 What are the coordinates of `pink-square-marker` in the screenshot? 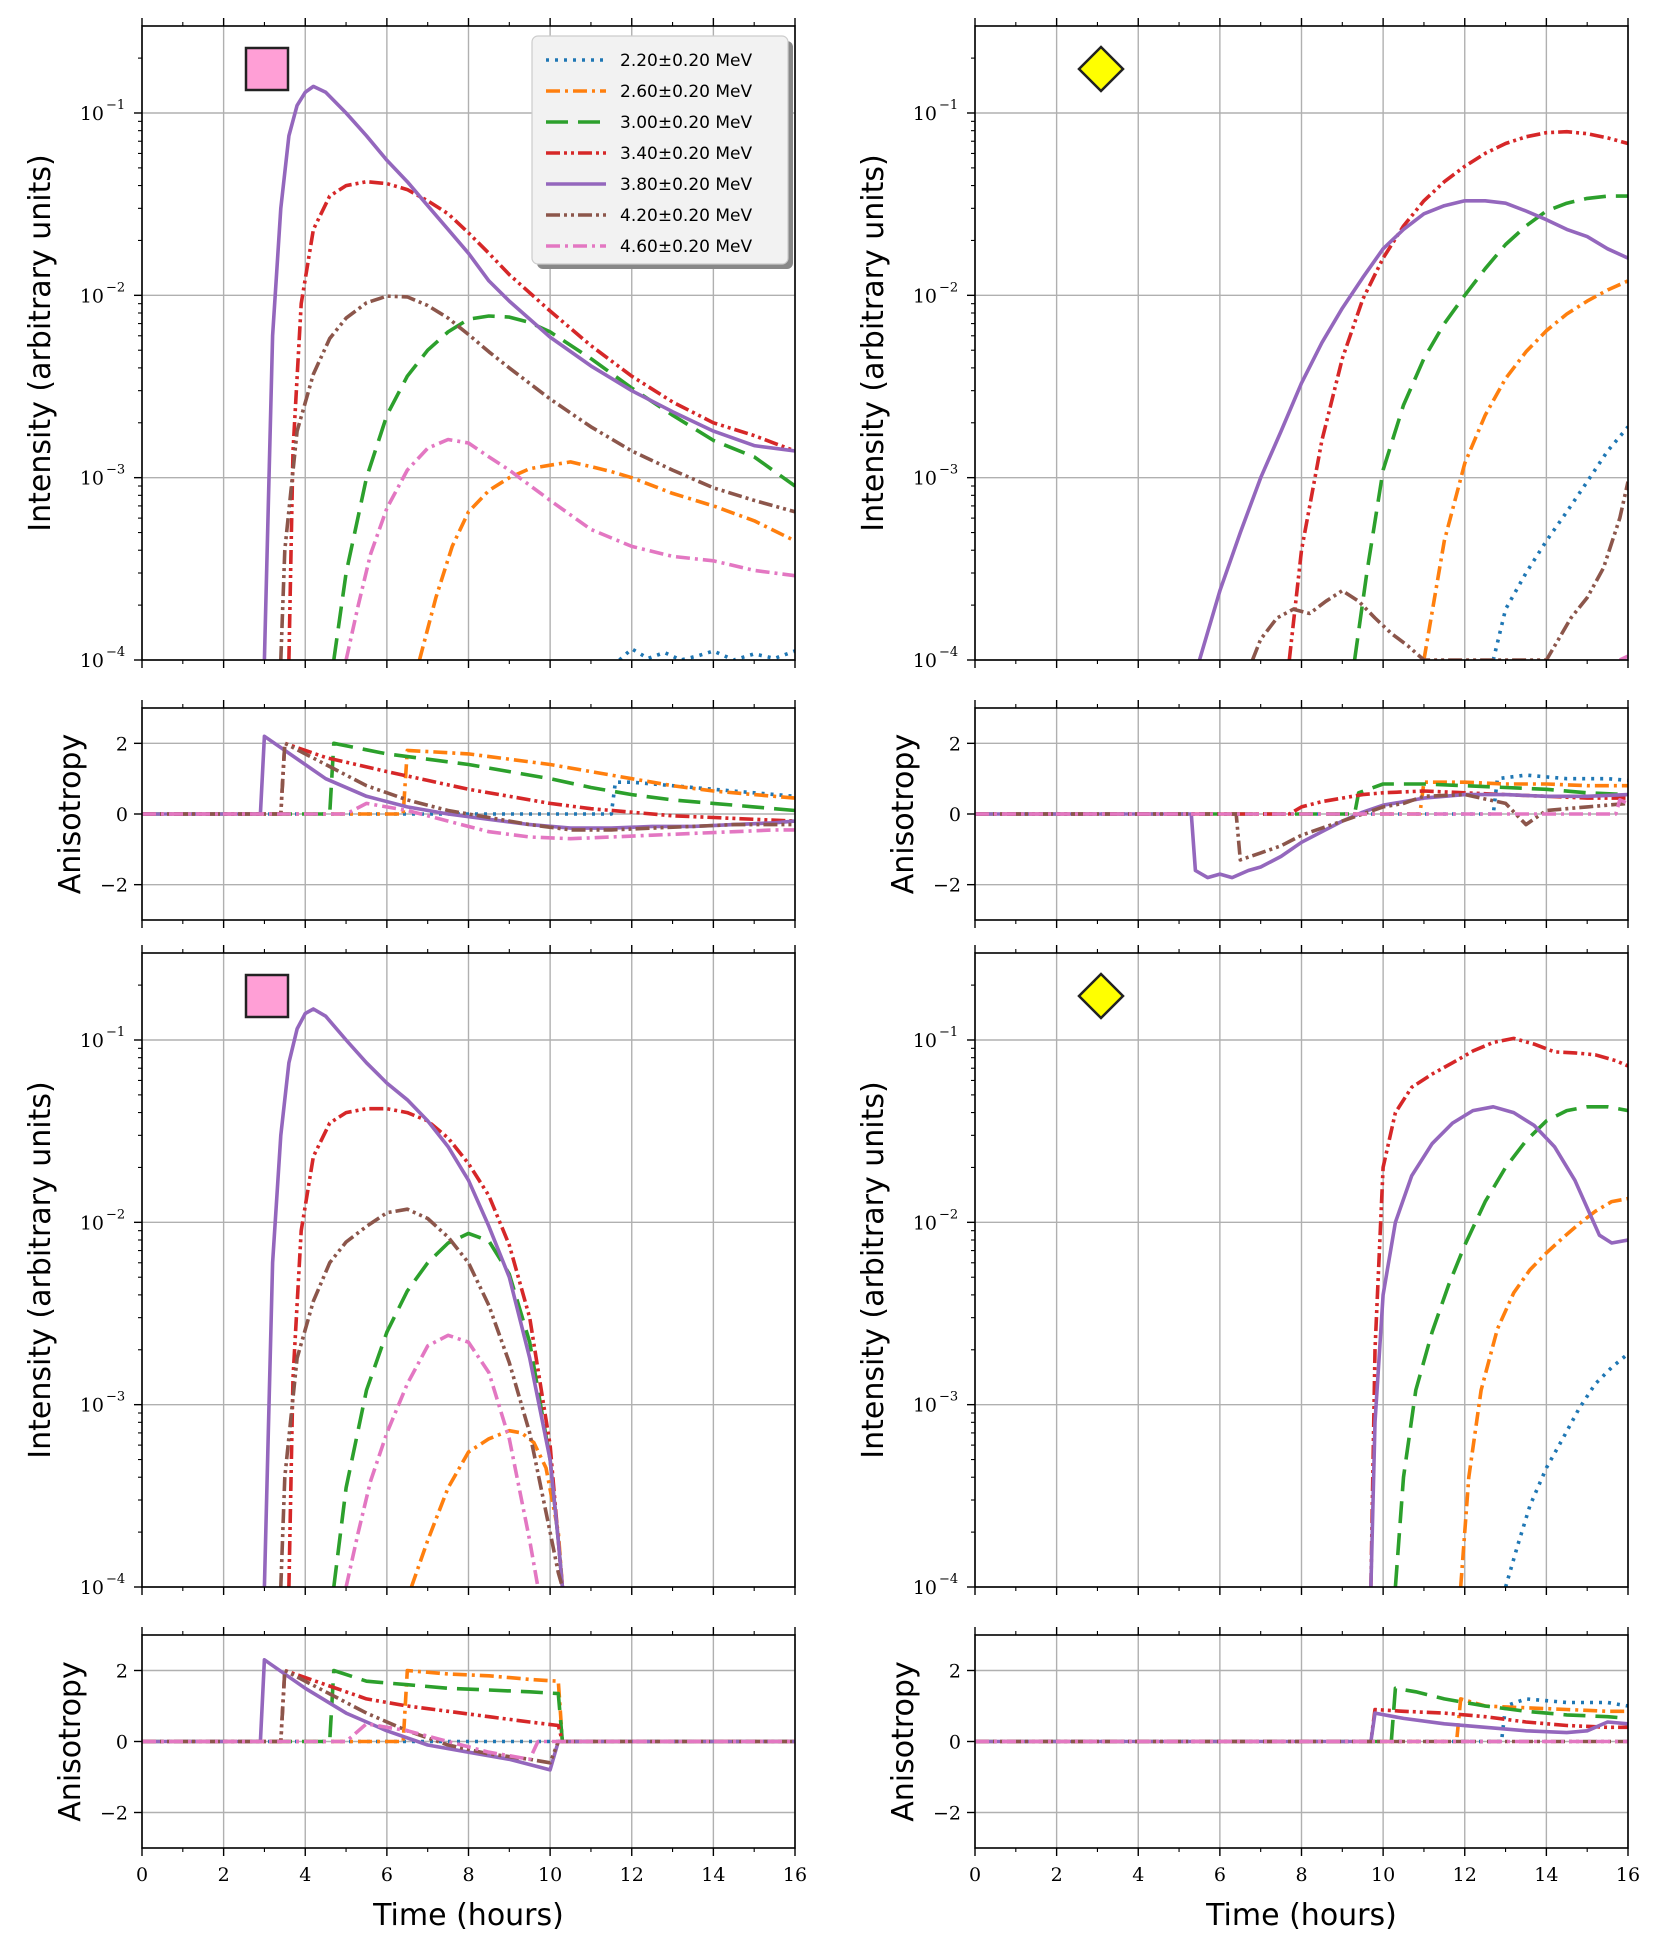 It's located at (267, 69).